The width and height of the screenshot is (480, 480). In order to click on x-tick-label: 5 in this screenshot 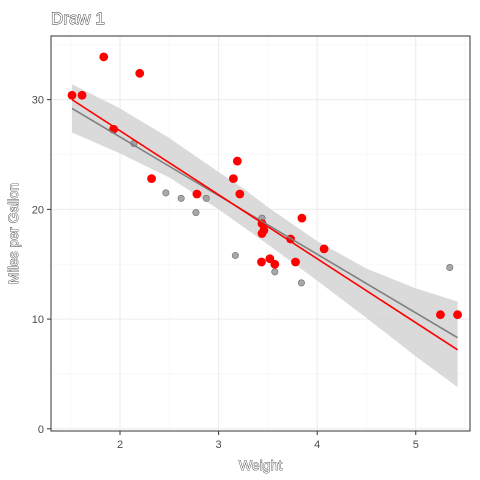, I will do `click(416, 445)`.